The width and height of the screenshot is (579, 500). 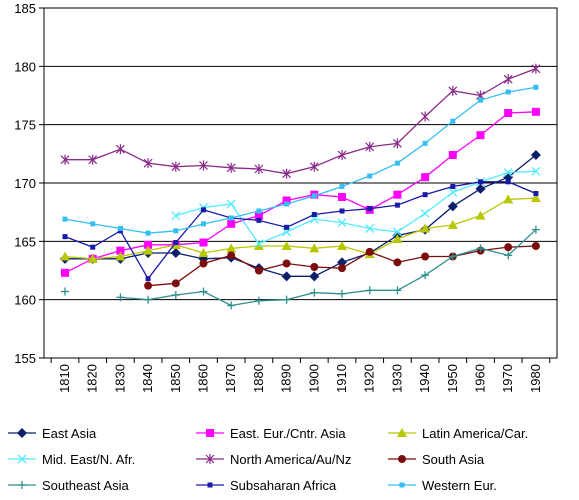 What do you see at coordinates (313, 378) in the screenshot?
I see `x-tick-label: 1900` at bounding box center [313, 378].